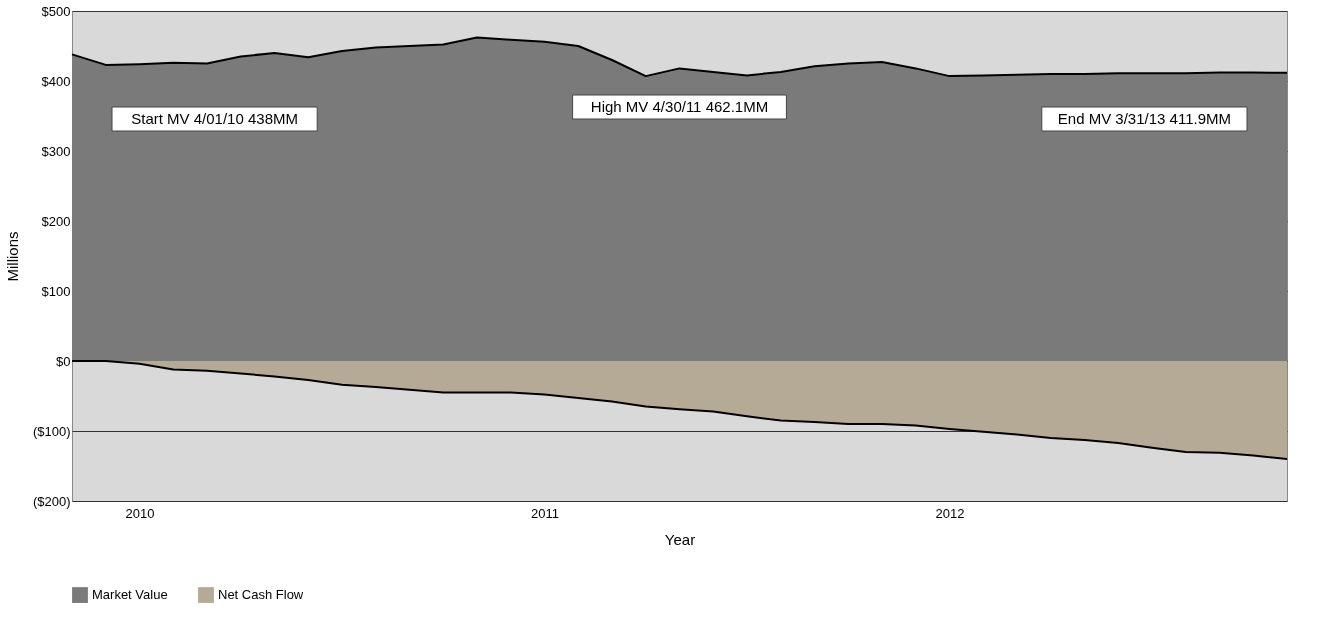  Describe the element at coordinates (680, 539) in the screenshot. I see `x-axis-title: Year` at that location.